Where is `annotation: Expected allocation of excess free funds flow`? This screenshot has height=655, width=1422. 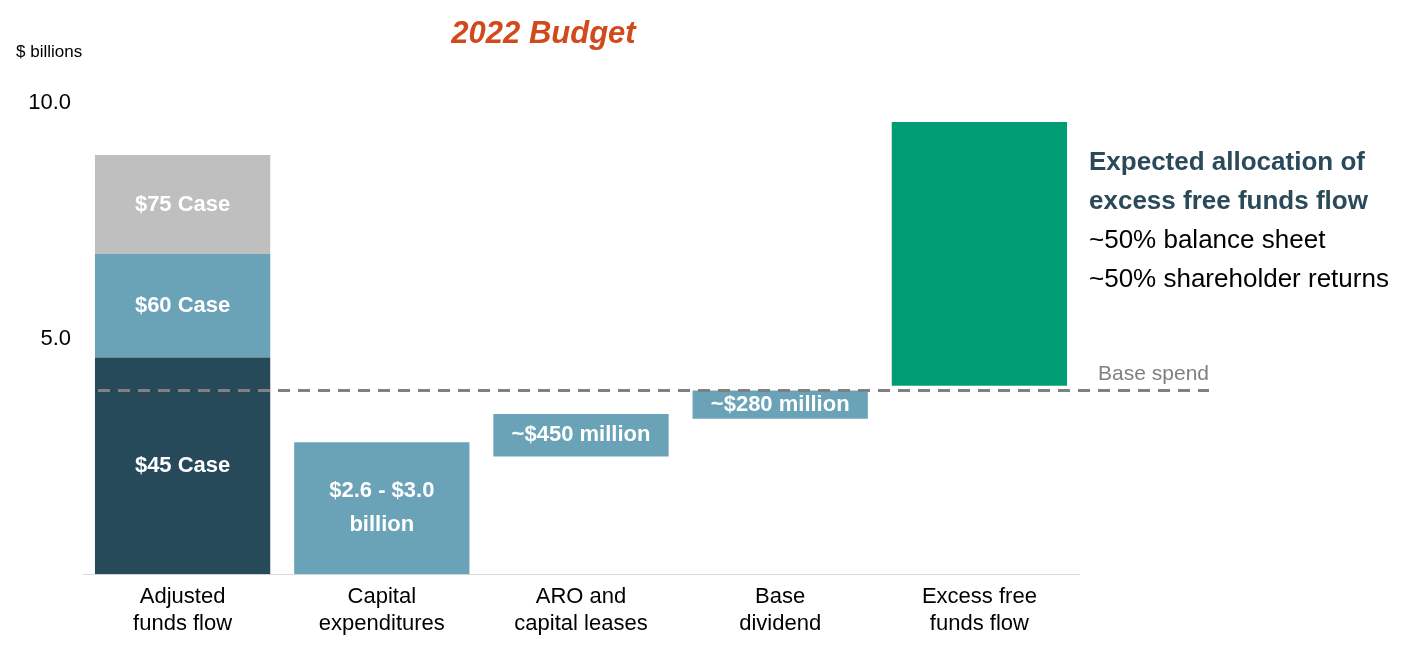 annotation: Expected allocation of excess free funds flow is located at coordinates (1229, 181).